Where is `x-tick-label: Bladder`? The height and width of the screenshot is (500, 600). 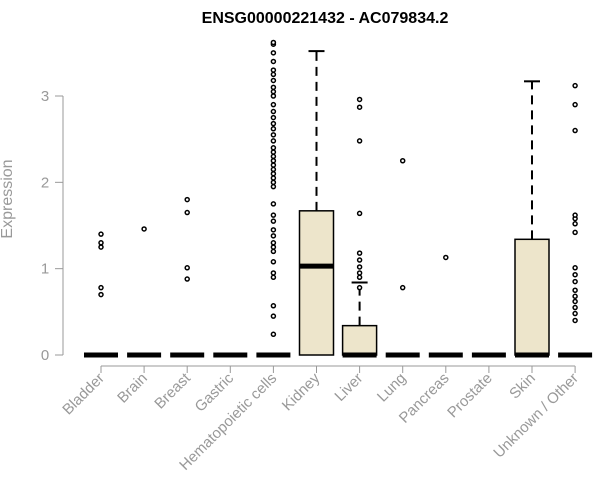 x-tick-label: Bladder is located at coordinates (83, 394).